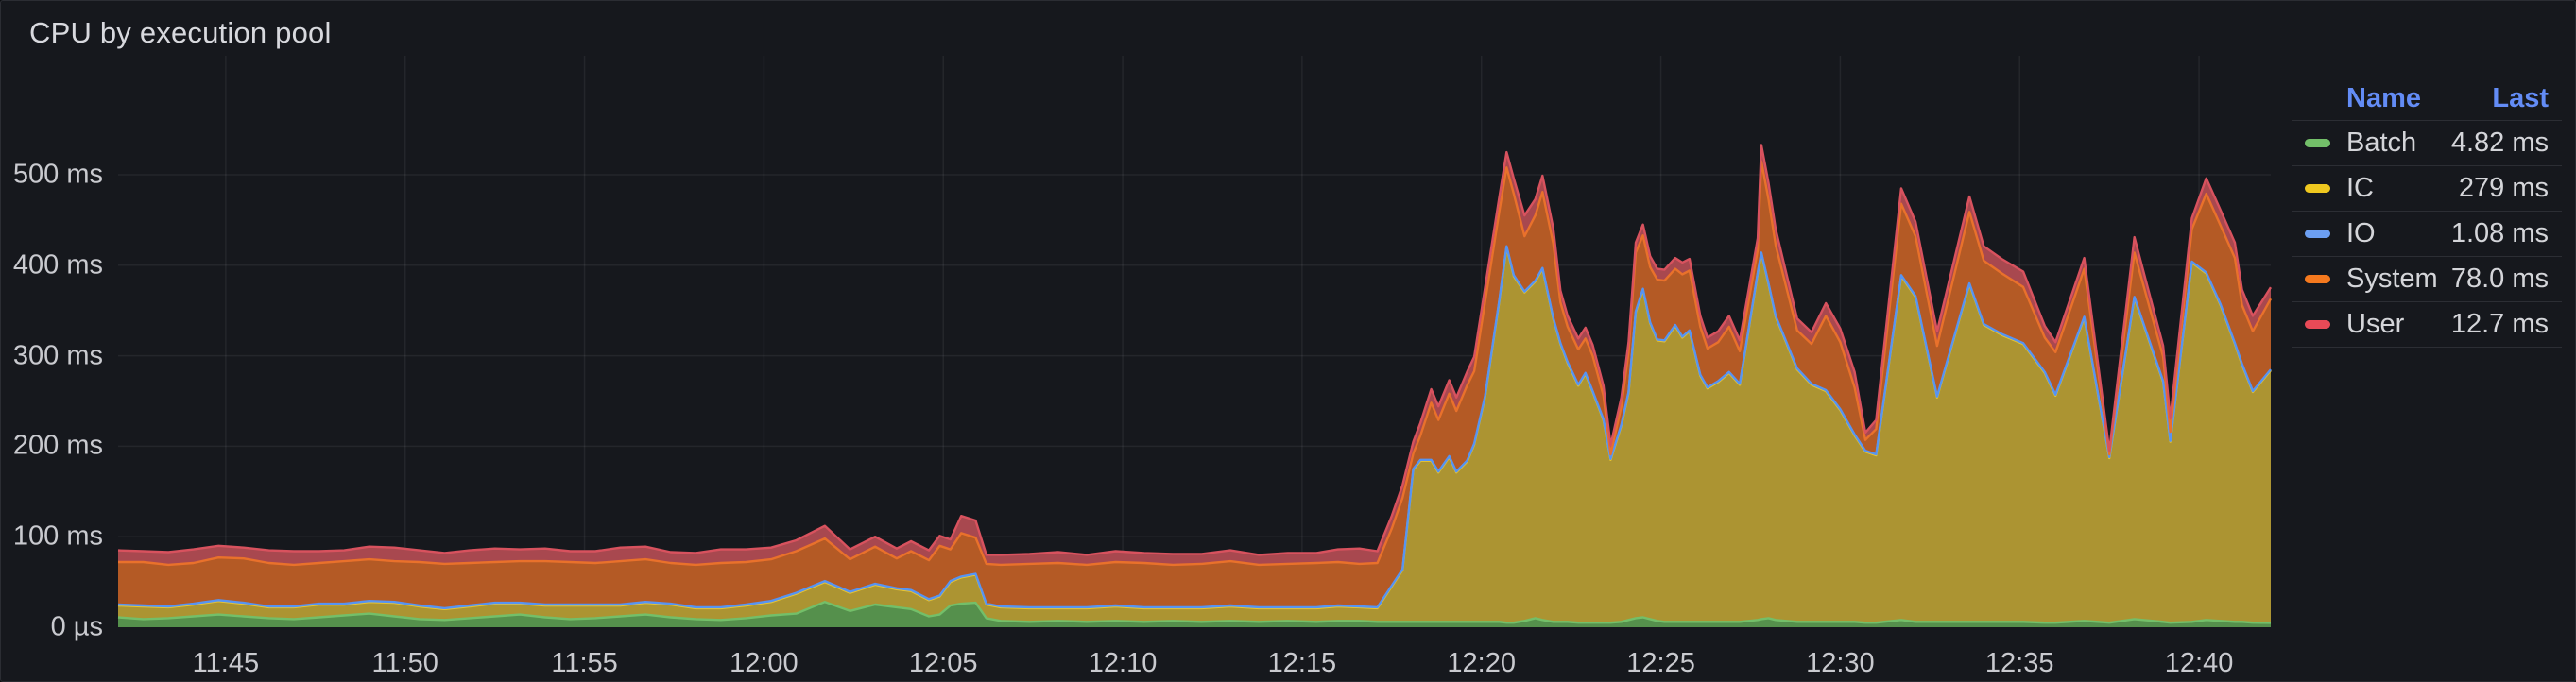  What do you see at coordinates (57, 174) in the screenshot?
I see `y-tick-label: 500 ms` at bounding box center [57, 174].